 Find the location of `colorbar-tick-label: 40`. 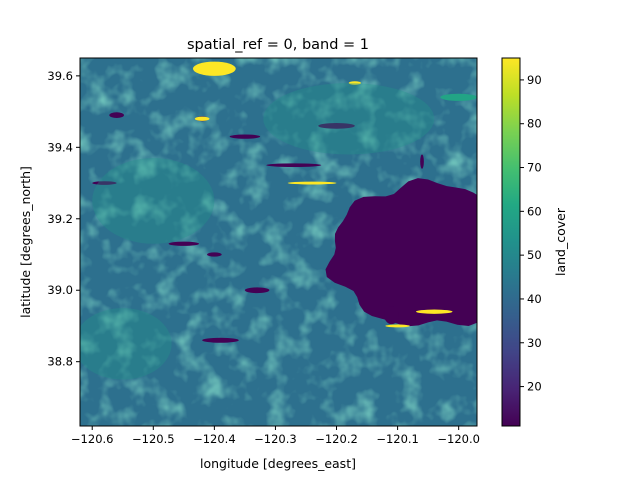

colorbar-tick-label: 40 is located at coordinates (534, 299).